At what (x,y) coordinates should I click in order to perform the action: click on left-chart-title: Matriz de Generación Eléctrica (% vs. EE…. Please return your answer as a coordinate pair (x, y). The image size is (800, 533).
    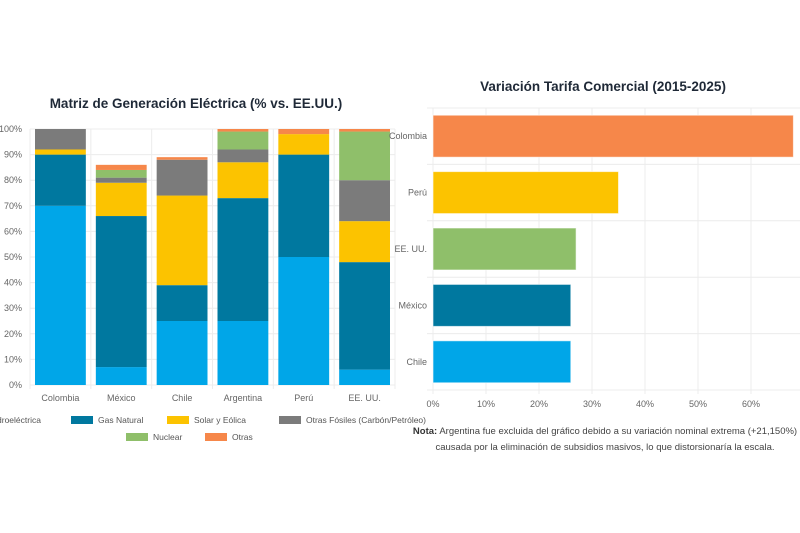
    Looking at the image, I should click on (196, 103).